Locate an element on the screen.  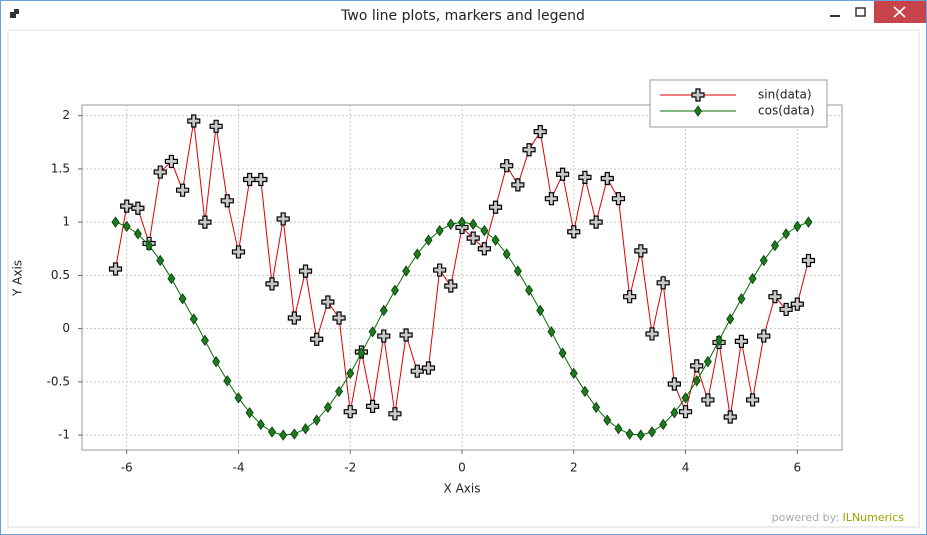
legend is located at coordinates (738, 103).